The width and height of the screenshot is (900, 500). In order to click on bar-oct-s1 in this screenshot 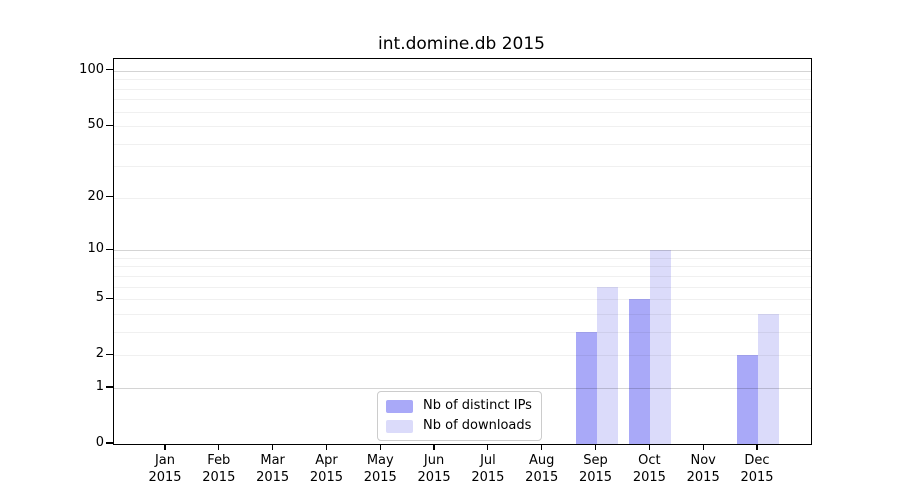, I will do `click(661, 347)`.